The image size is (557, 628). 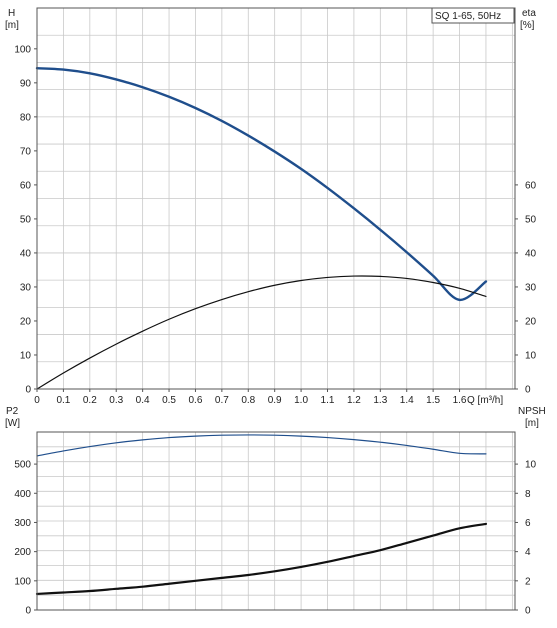 What do you see at coordinates (26, 151) in the screenshot?
I see `left-tick-label: 70` at bounding box center [26, 151].